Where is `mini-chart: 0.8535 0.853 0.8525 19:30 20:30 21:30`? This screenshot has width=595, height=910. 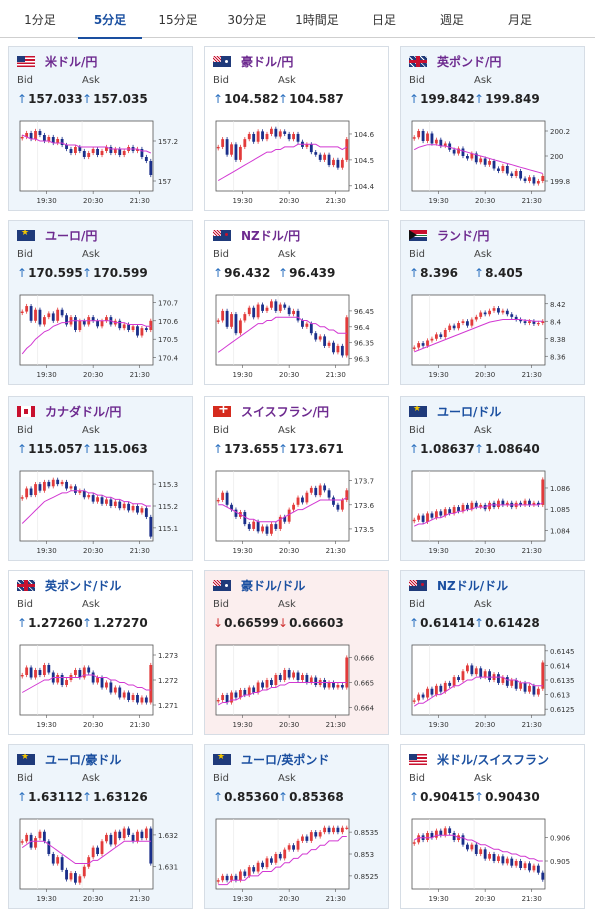 mini-chart: 0.8535 0.853 0.8525 19:30 20:30 21:30 is located at coordinates (299, 860).